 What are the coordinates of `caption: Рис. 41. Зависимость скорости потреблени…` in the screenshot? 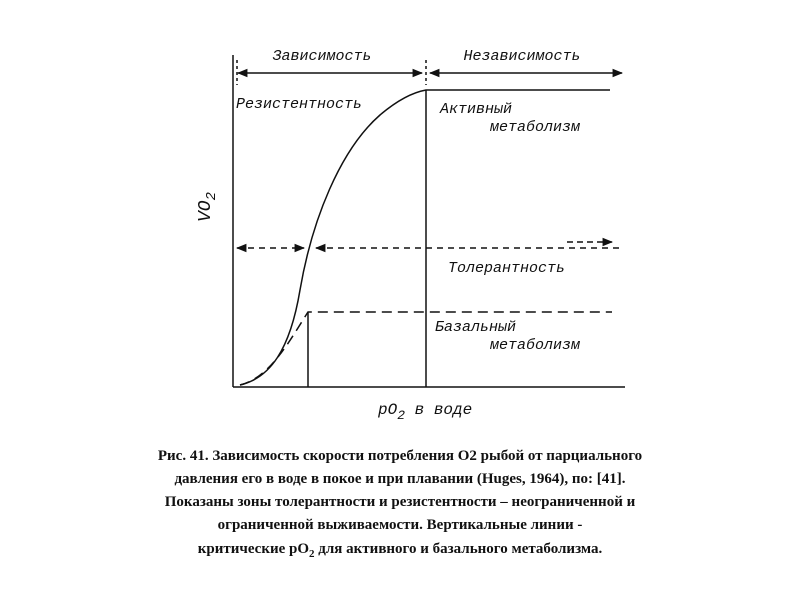 It's located at (400, 504).